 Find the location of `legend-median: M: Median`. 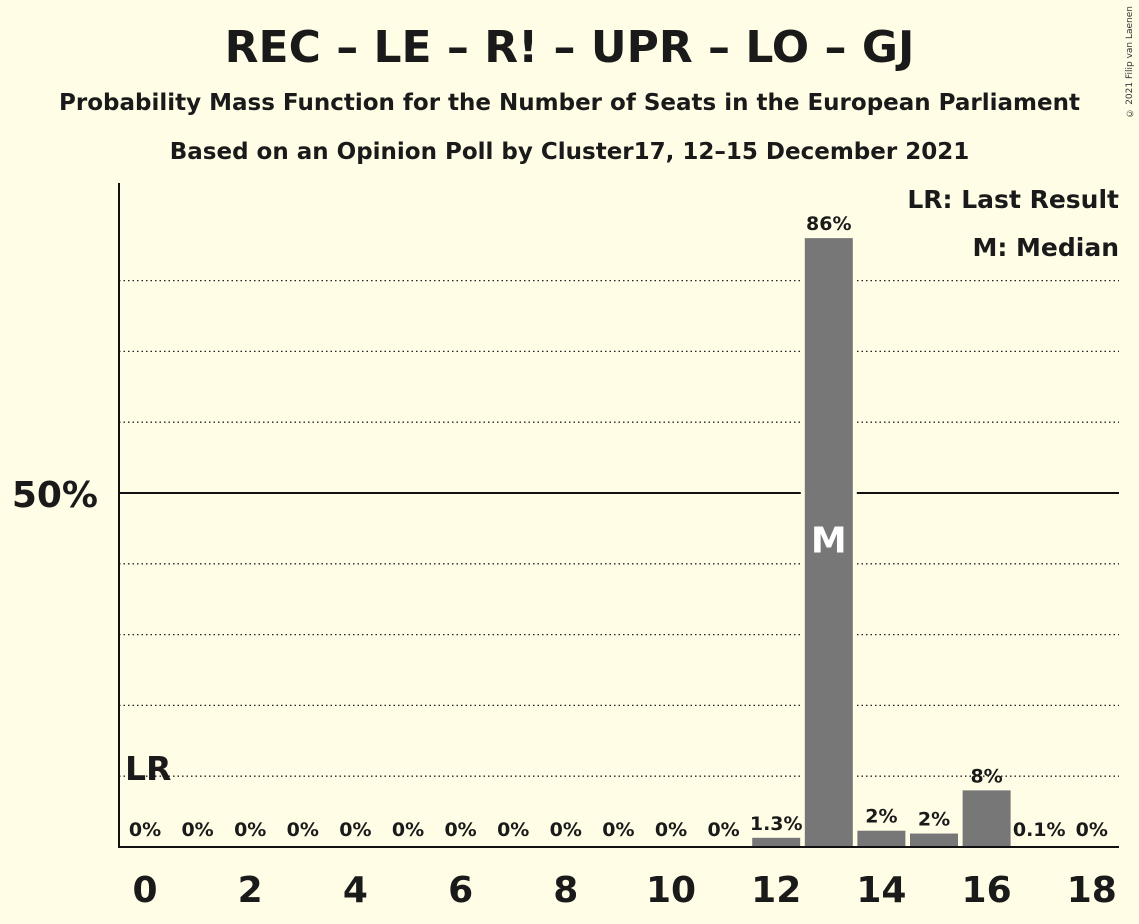

legend-median: M: Median is located at coordinates (1045, 247).